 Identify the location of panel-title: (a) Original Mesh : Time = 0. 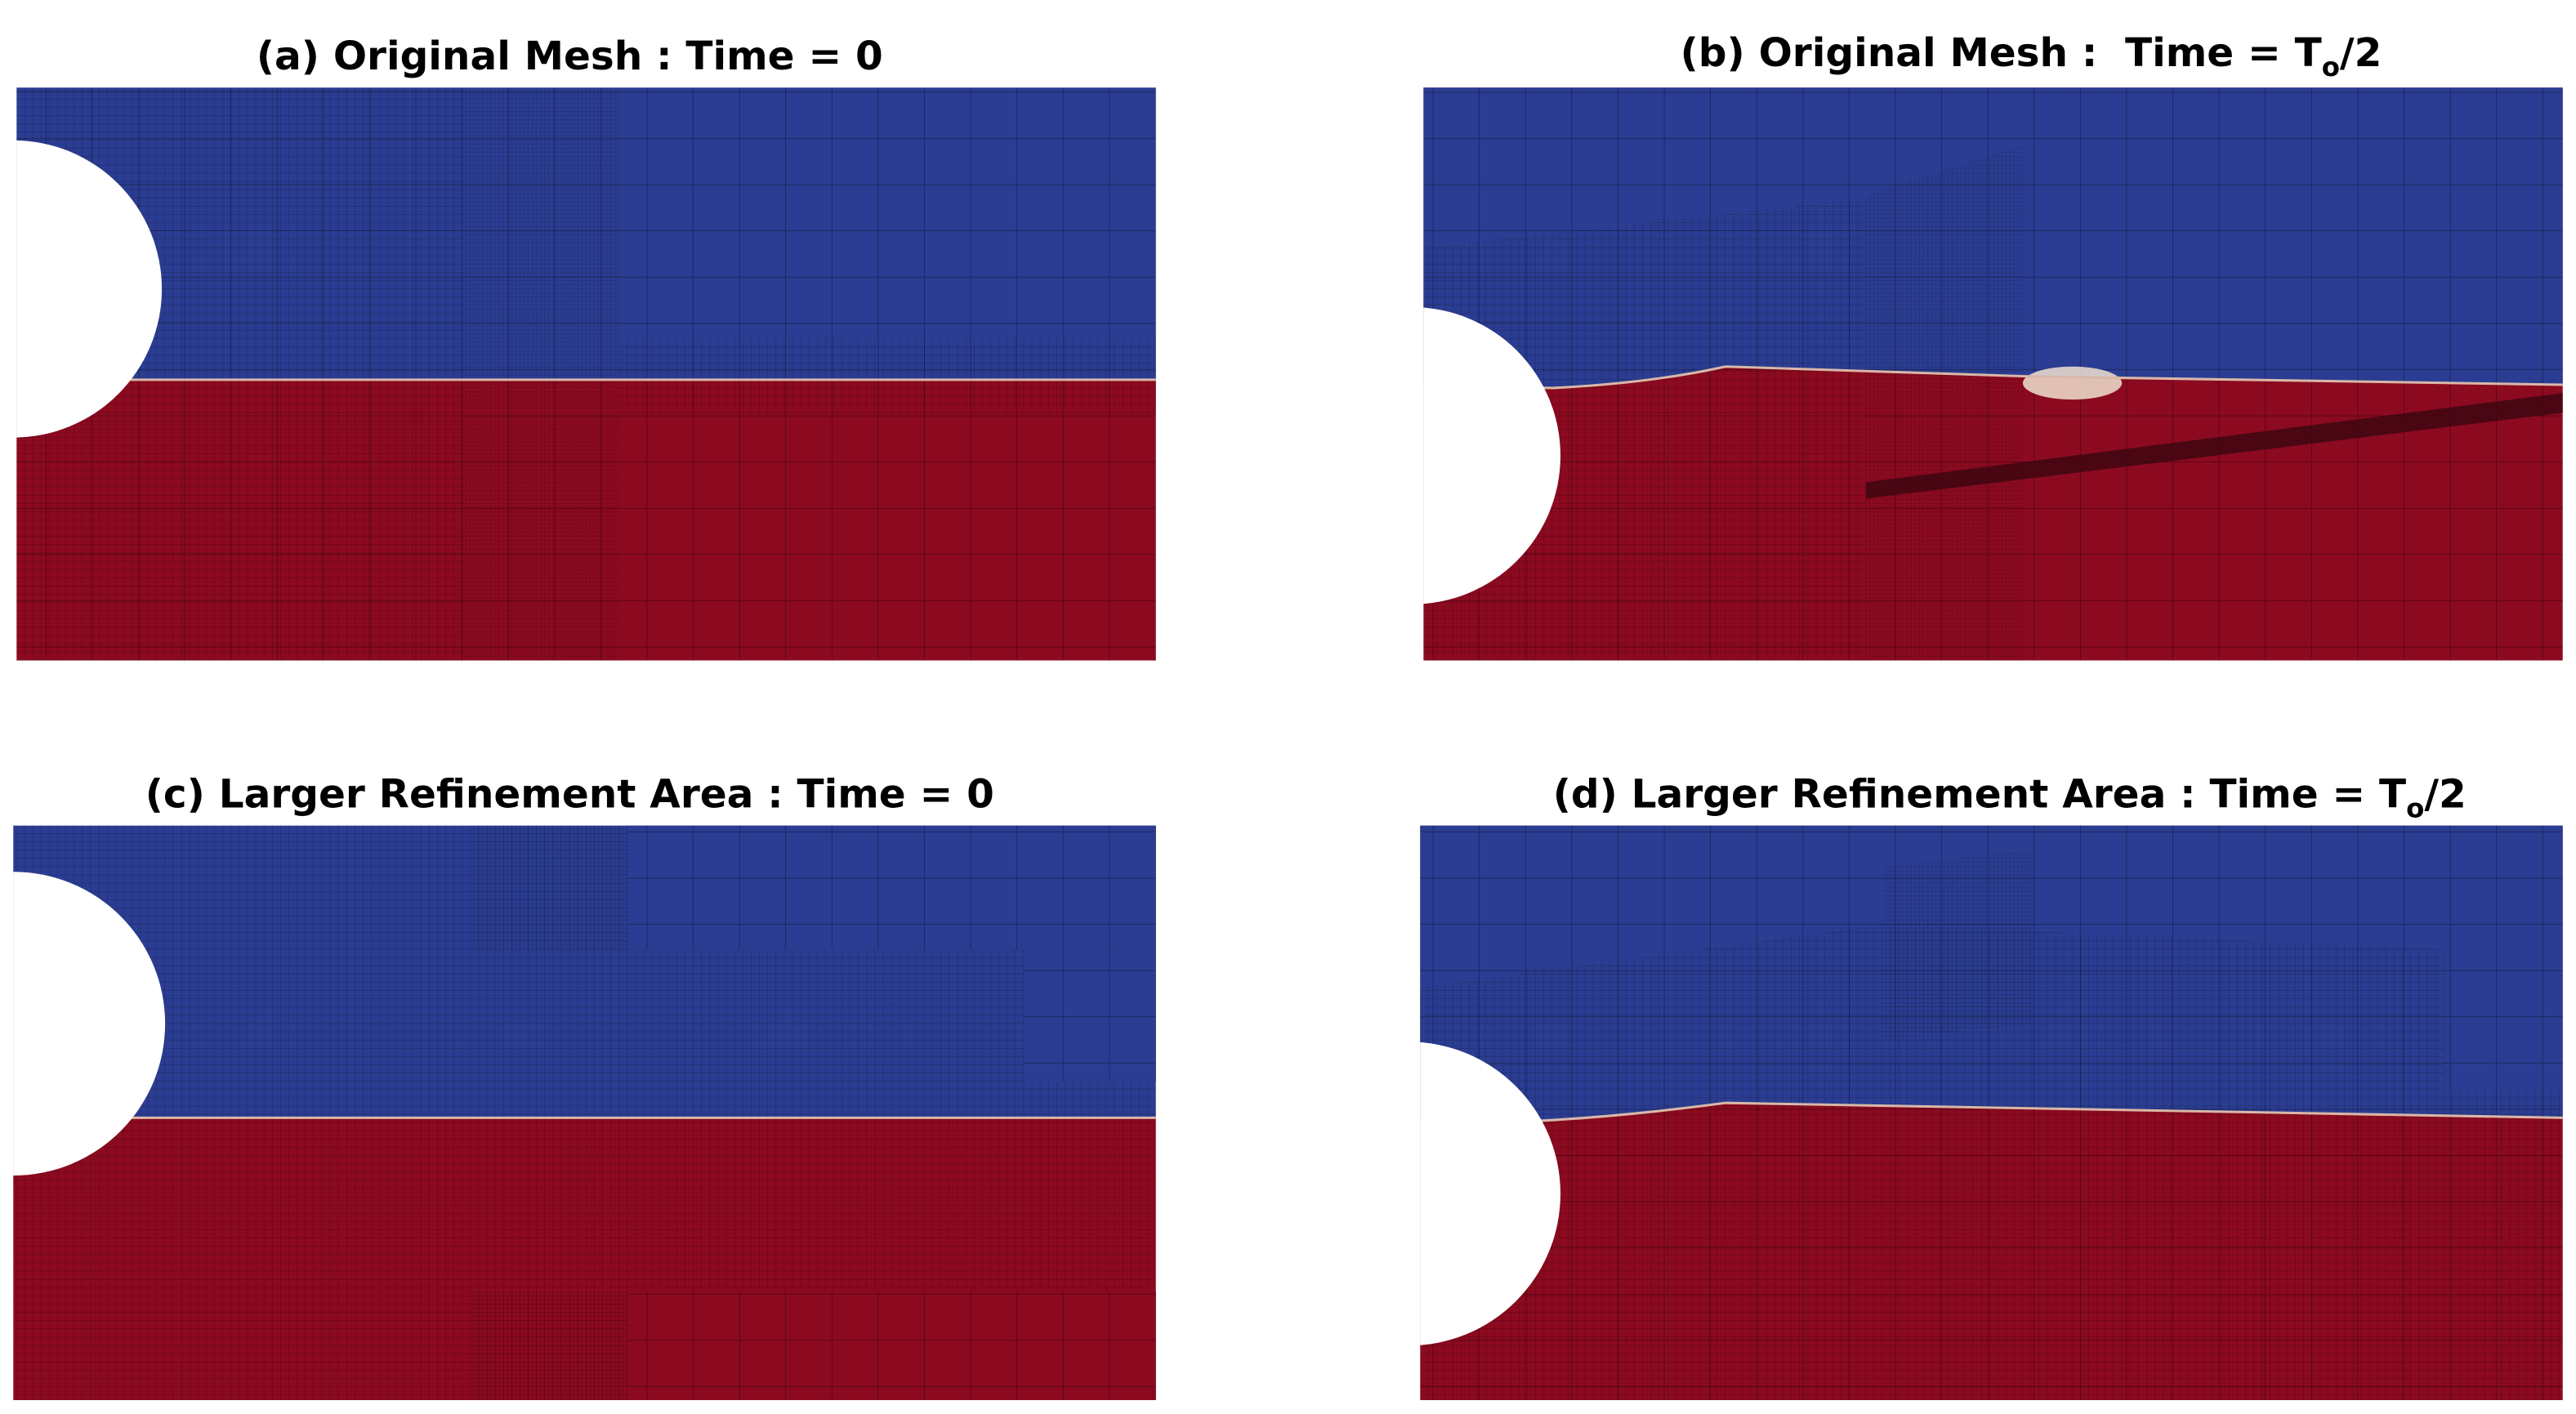
(570, 56).